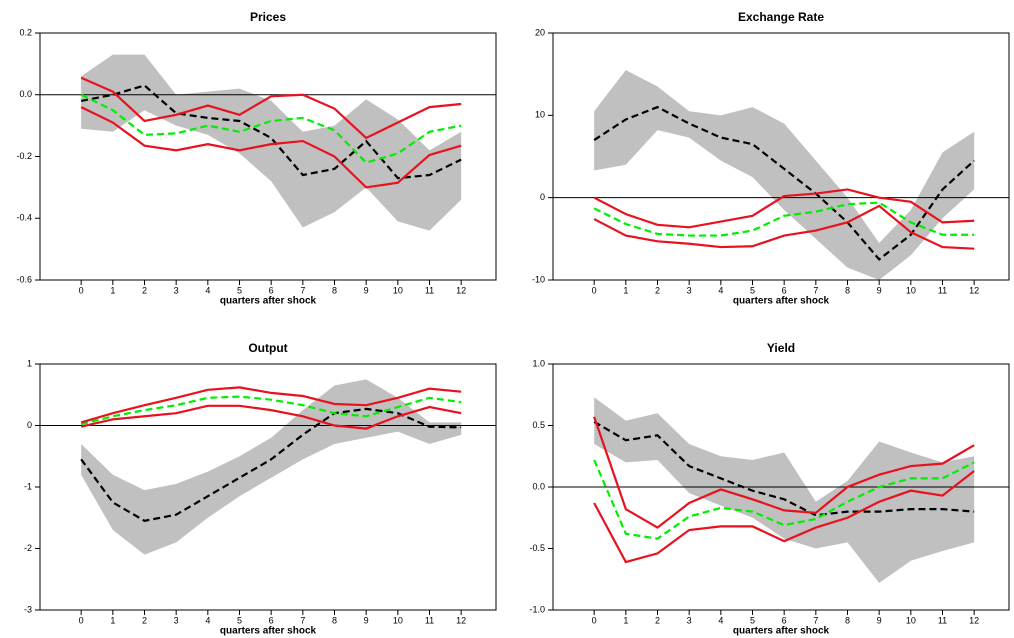 The height and width of the screenshot is (638, 1014). What do you see at coordinates (540, 32) in the screenshot?
I see `y-tick-label: 20` at bounding box center [540, 32].